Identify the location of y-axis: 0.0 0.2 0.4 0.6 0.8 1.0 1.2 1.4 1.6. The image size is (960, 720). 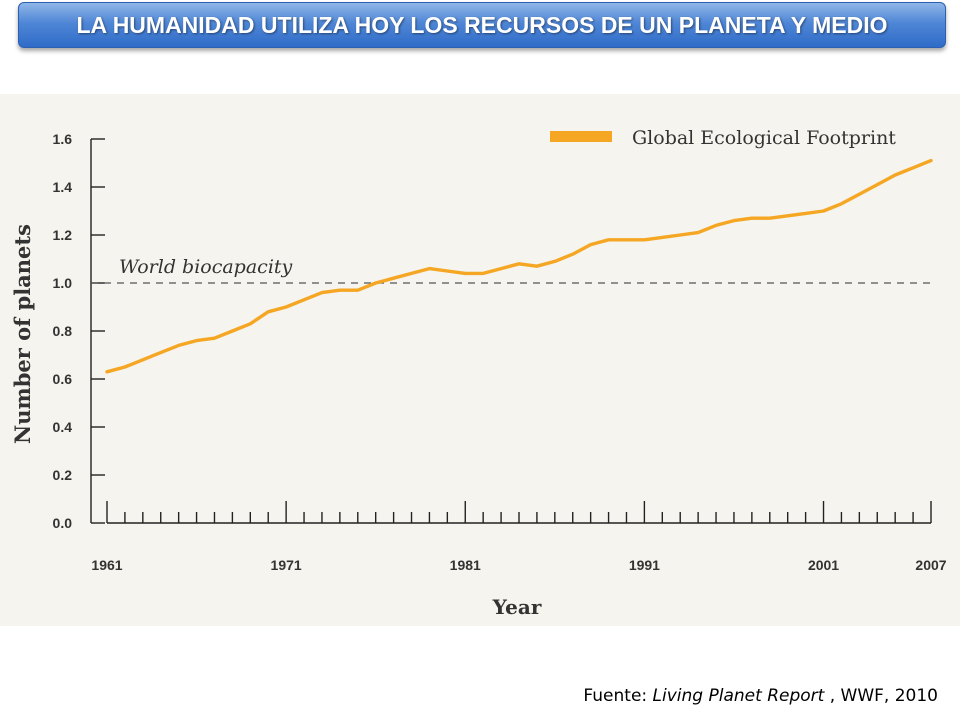
(79, 331).